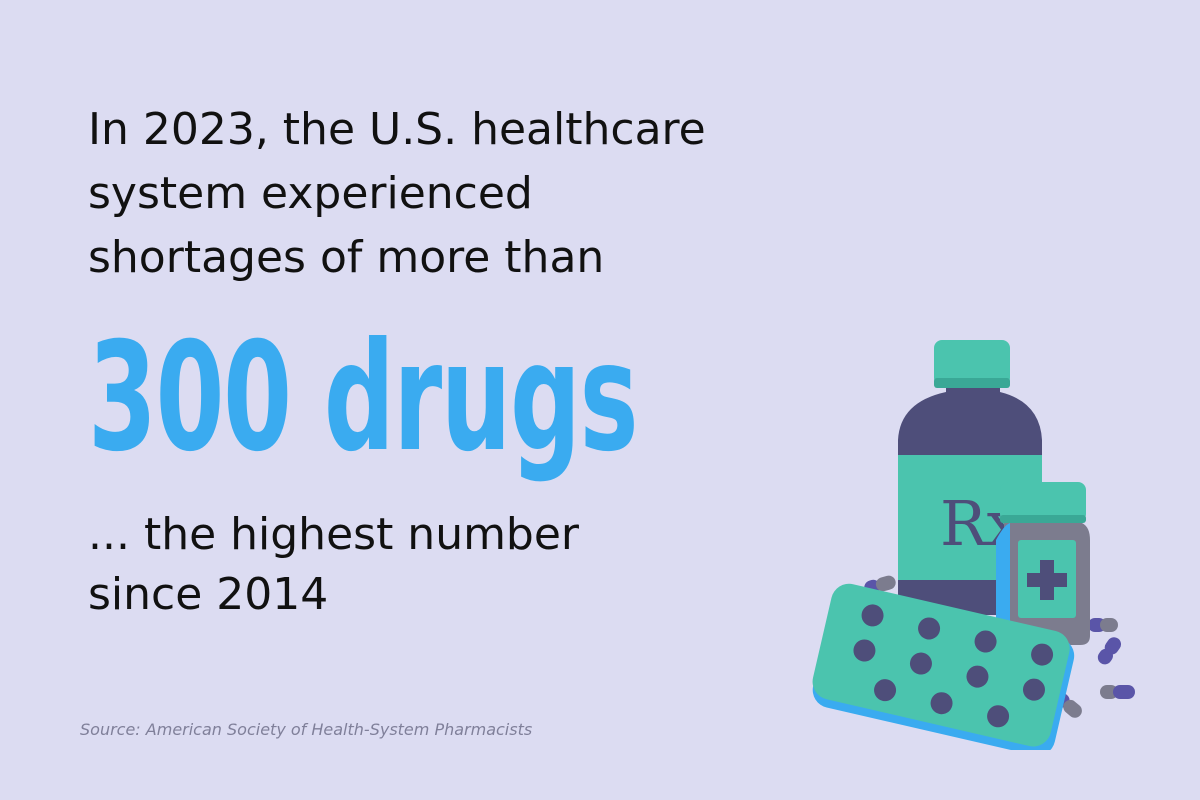 The width and height of the screenshot is (1200, 800). What do you see at coordinates (438, 565) in the screenshot?
I see `outro-text: ... the highest number since 2014` at bounding box center [438, 565].